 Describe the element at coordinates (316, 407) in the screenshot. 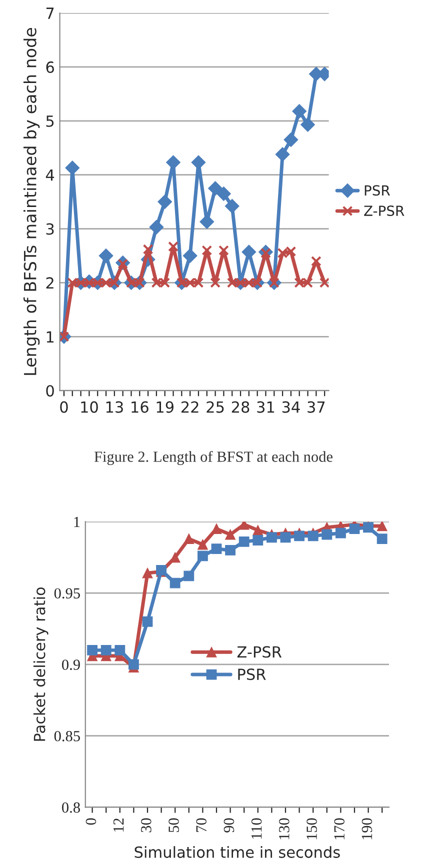

I see `x-tick-label: 37` at that location.